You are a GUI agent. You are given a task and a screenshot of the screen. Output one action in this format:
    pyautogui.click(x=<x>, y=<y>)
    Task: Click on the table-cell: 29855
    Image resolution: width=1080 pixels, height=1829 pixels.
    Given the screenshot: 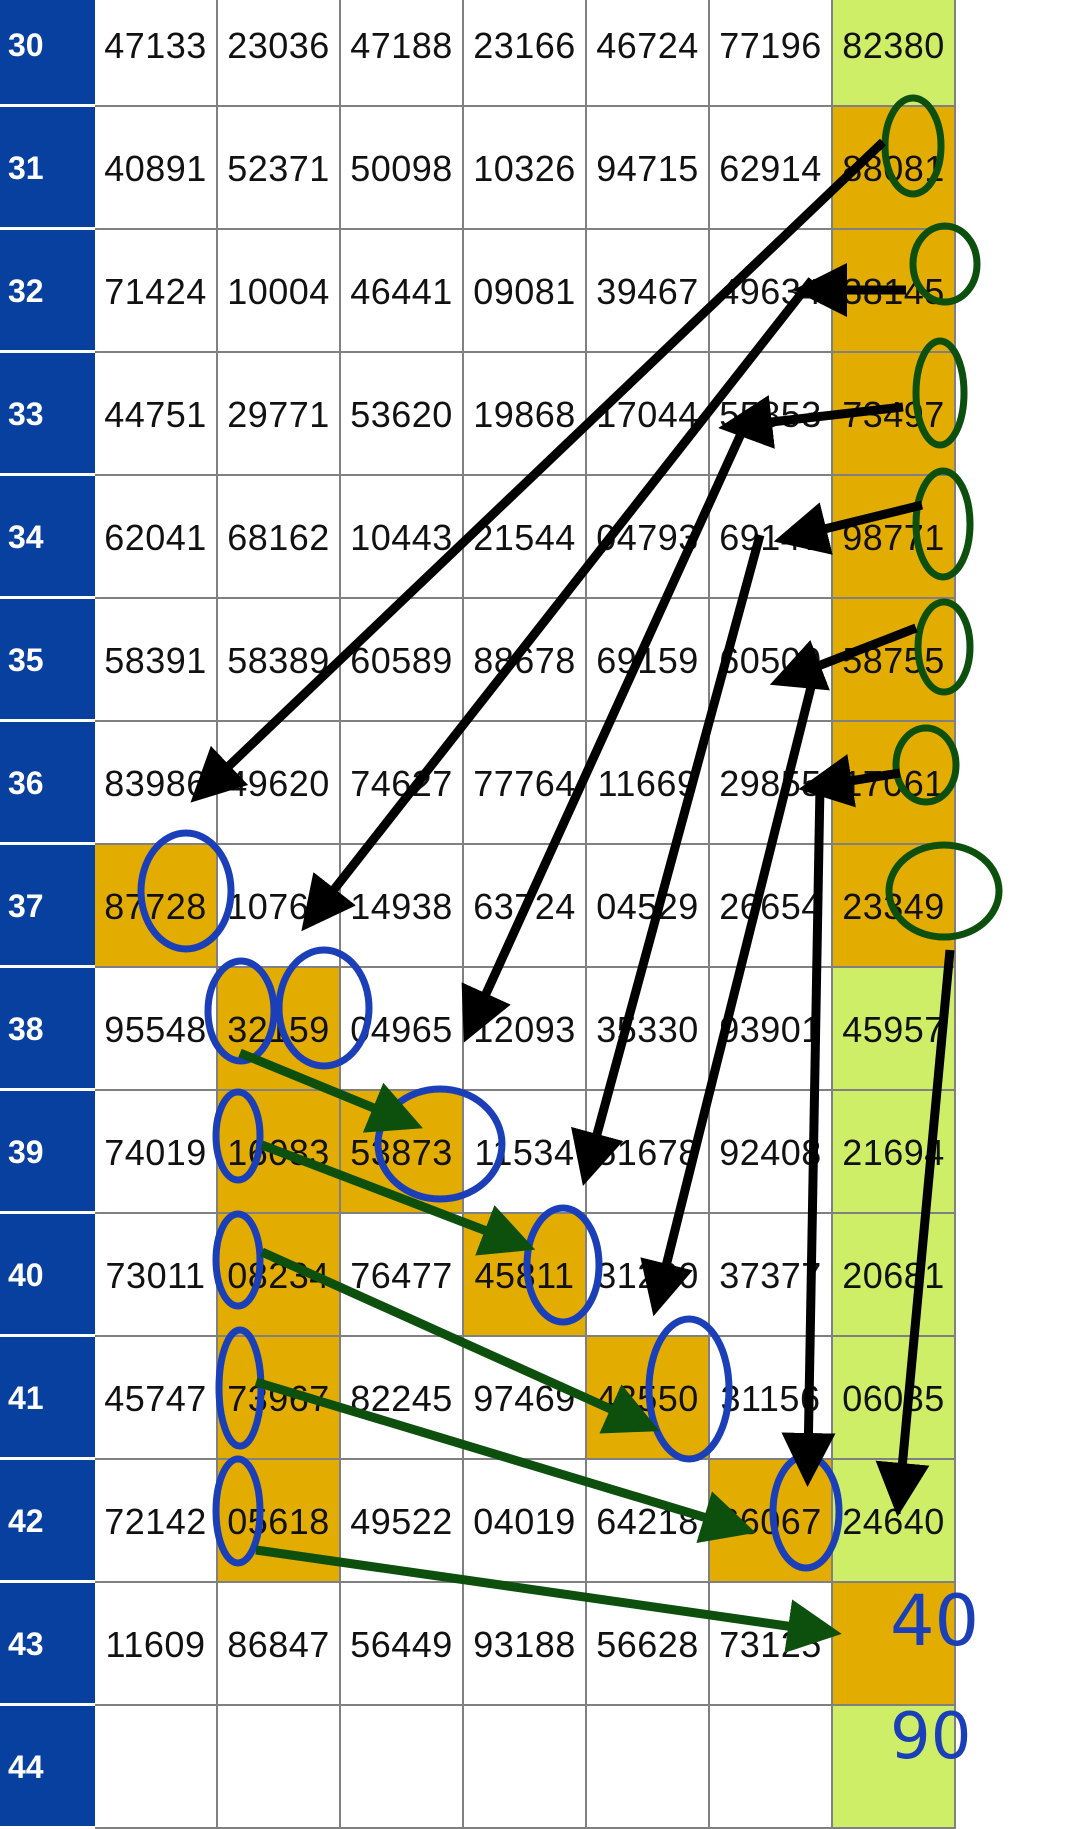 What is the action you would take?
    pyautogui.click(x=771, y=783)
    